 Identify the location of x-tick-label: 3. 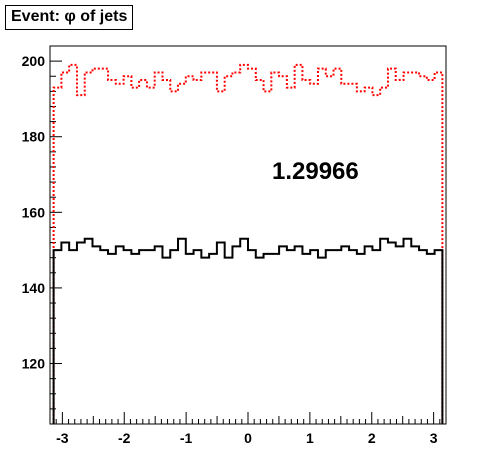
(434, 438).